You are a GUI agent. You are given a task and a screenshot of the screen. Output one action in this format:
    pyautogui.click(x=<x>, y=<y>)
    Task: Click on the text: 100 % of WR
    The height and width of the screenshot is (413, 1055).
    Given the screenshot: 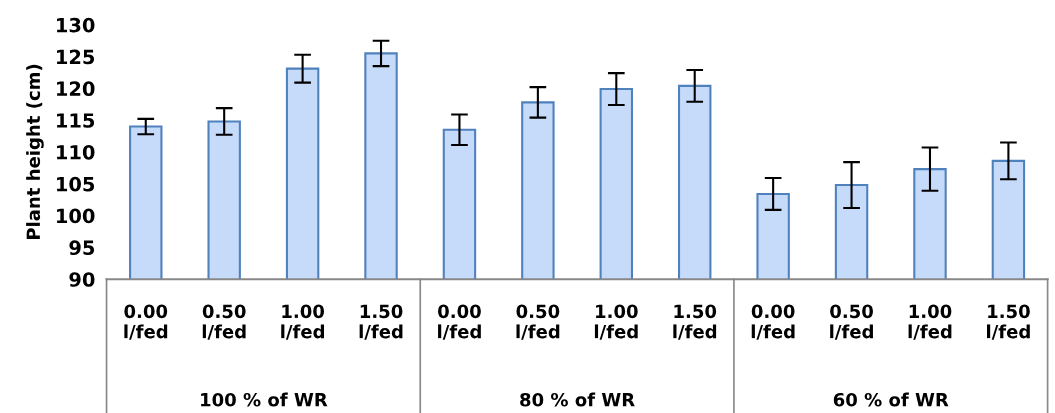 What is the action you would take?
    pyautogui.click(x=264, y=399)
    